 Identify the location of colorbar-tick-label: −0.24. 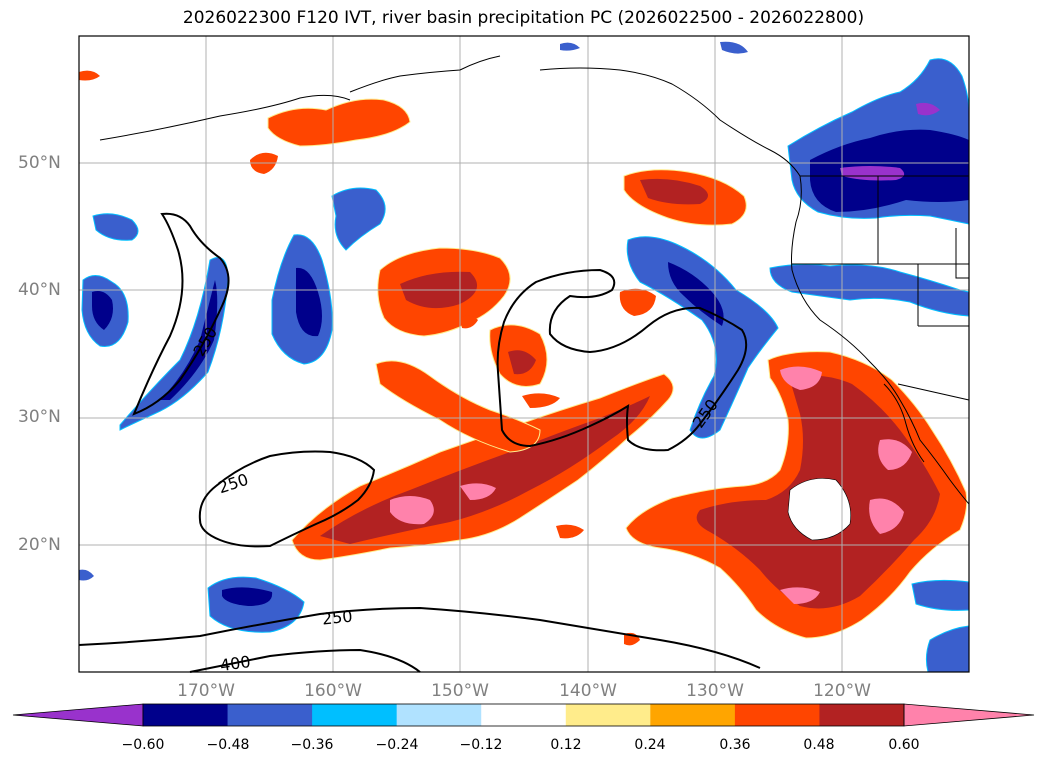
(397, 745).